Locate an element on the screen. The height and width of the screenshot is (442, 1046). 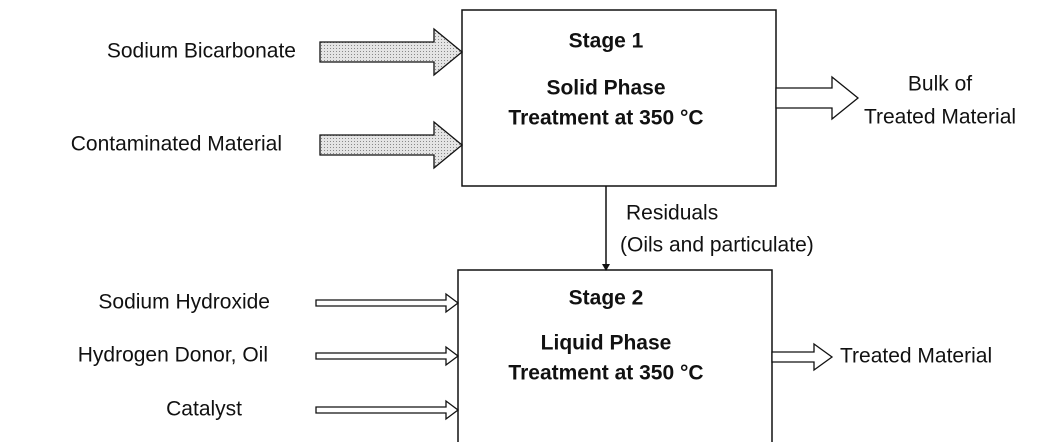
stage-text: Solid Phase is located at coordinates (605, 88).